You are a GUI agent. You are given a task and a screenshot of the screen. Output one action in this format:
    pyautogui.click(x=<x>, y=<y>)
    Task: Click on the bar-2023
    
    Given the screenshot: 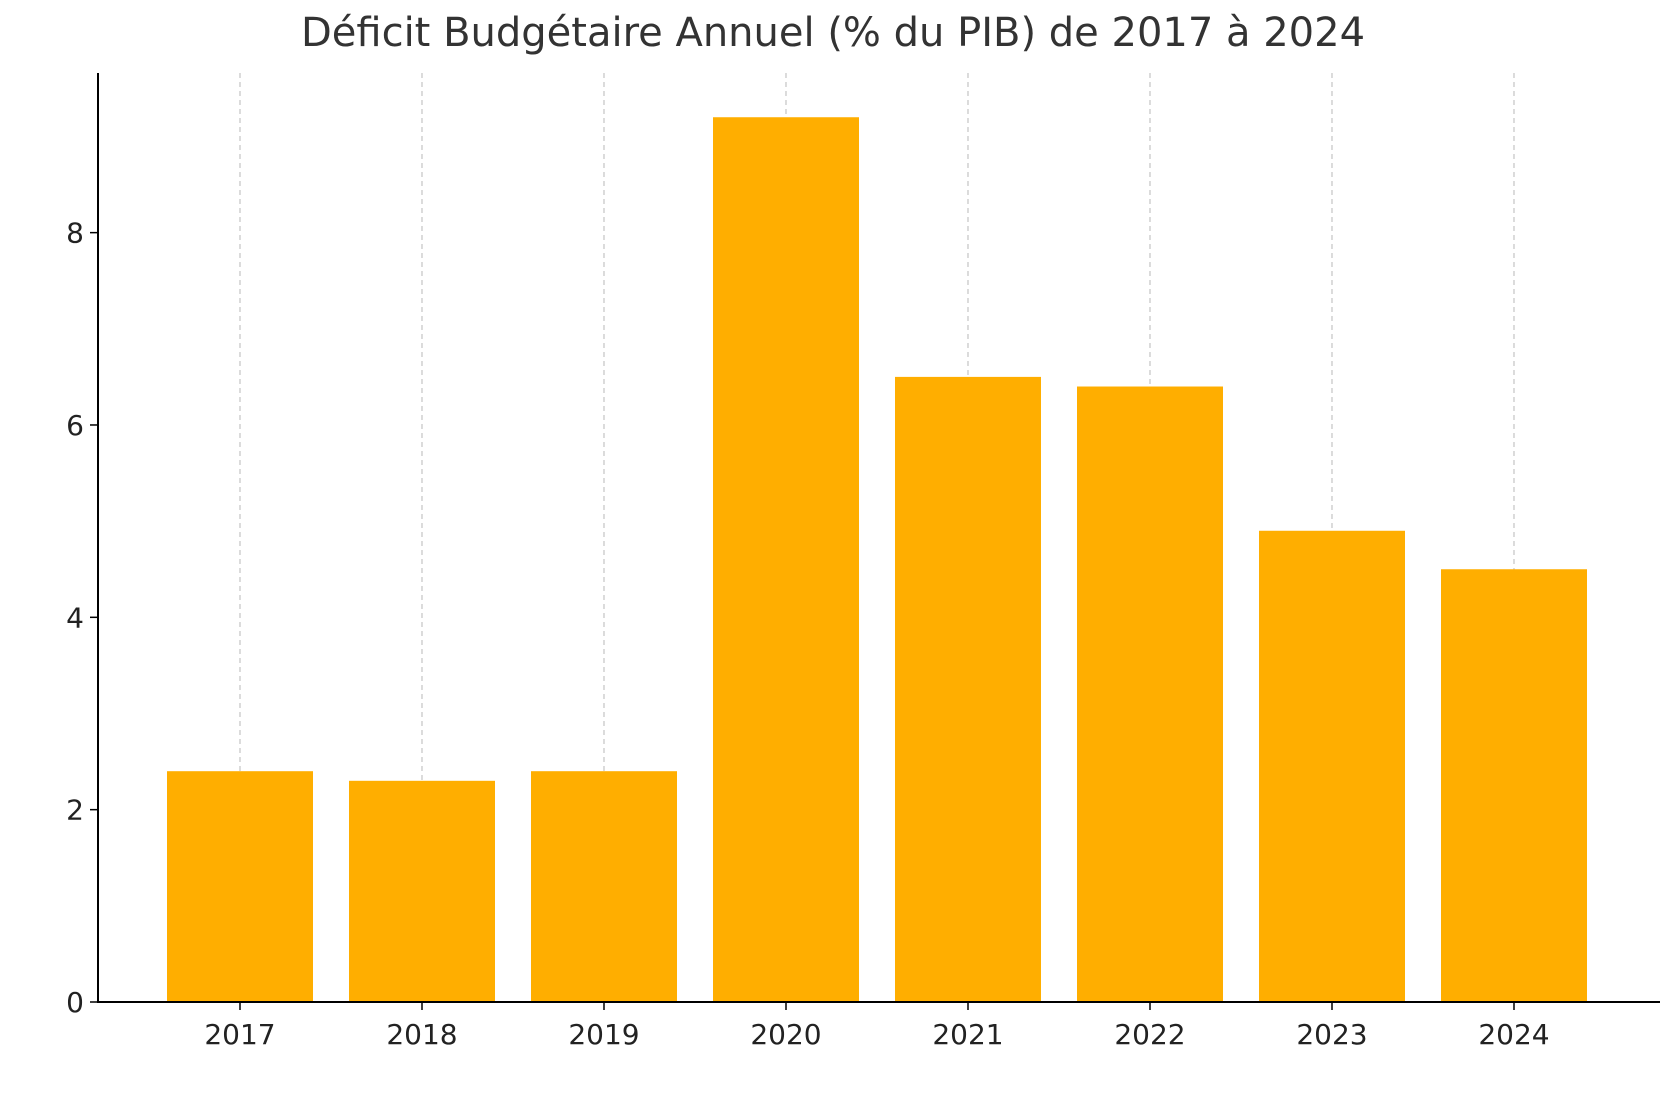 What is the action you would take?
    pyautogui.click(x=1332, y=766)
    